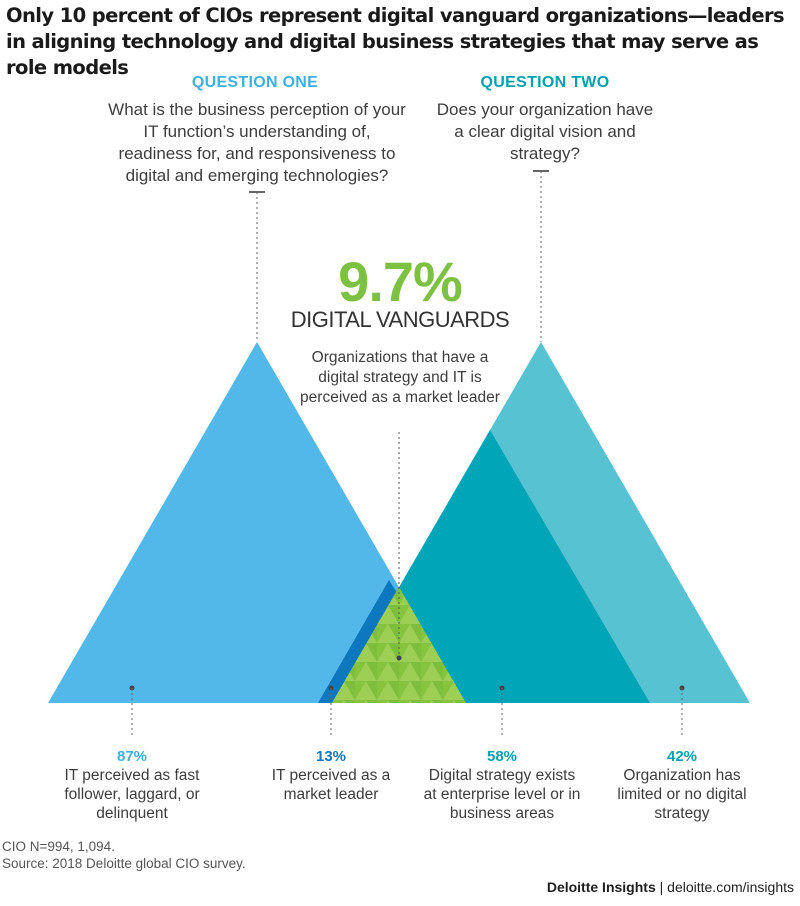 The height and width of the screenshot is (906, 800). I want to click on triangle-digital-vanguard-overlap, so click(399, 645).